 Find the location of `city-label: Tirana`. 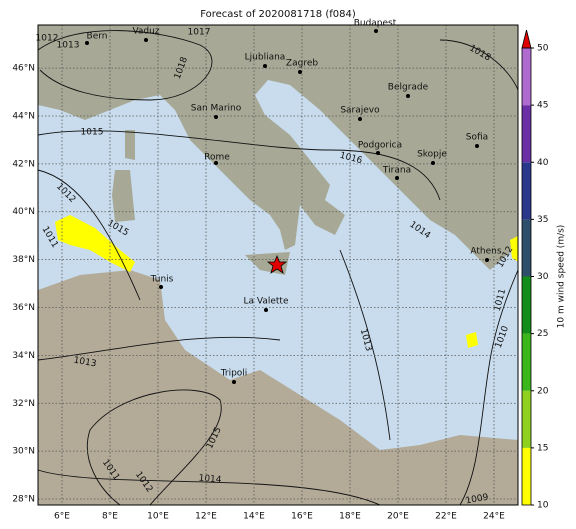

city-label: Tirana is located at coordinates (396, 171).